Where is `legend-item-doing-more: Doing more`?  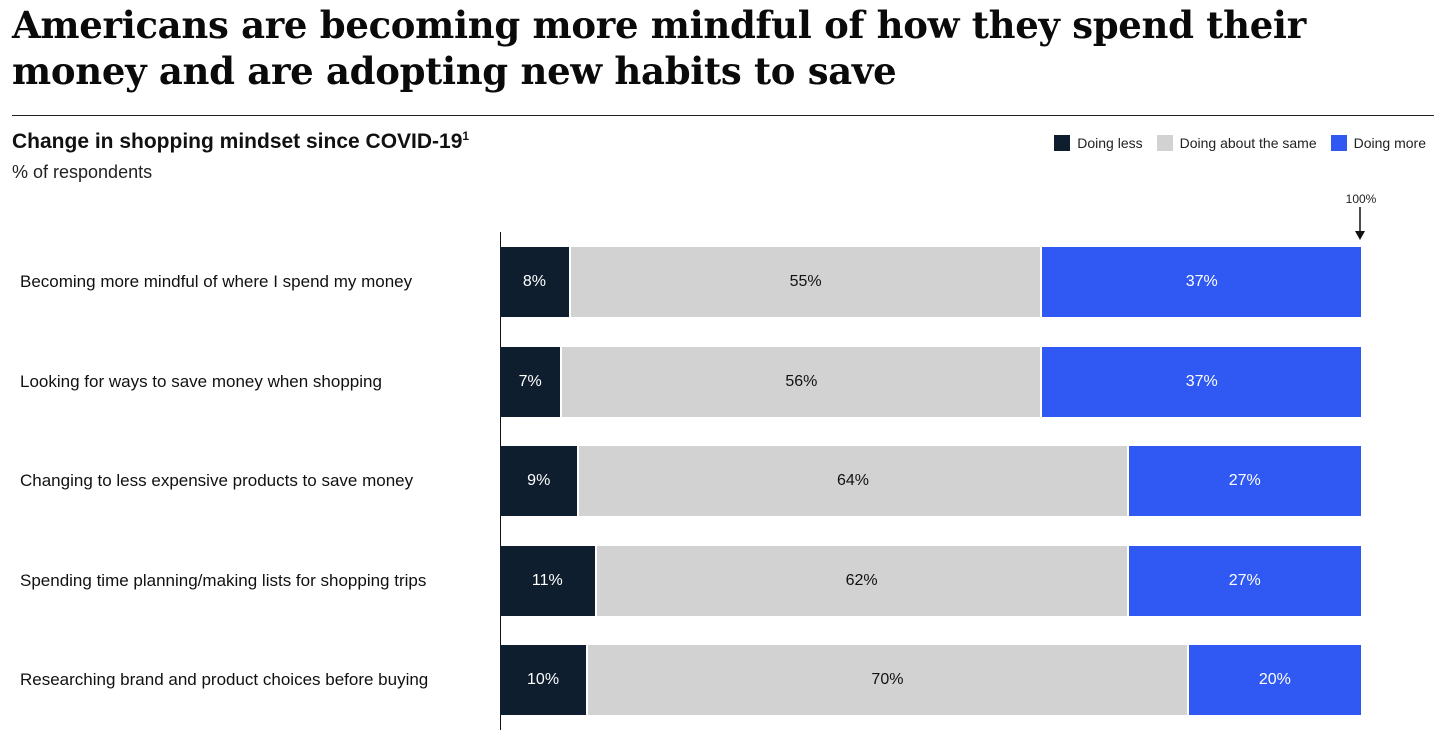
legend-item-doing-more: Doing more is located at coordinates (1378, 143).